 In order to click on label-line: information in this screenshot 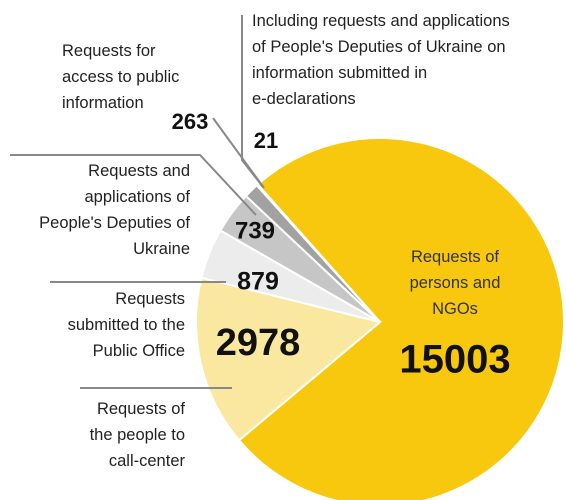, I will do `click(103, 103)`.